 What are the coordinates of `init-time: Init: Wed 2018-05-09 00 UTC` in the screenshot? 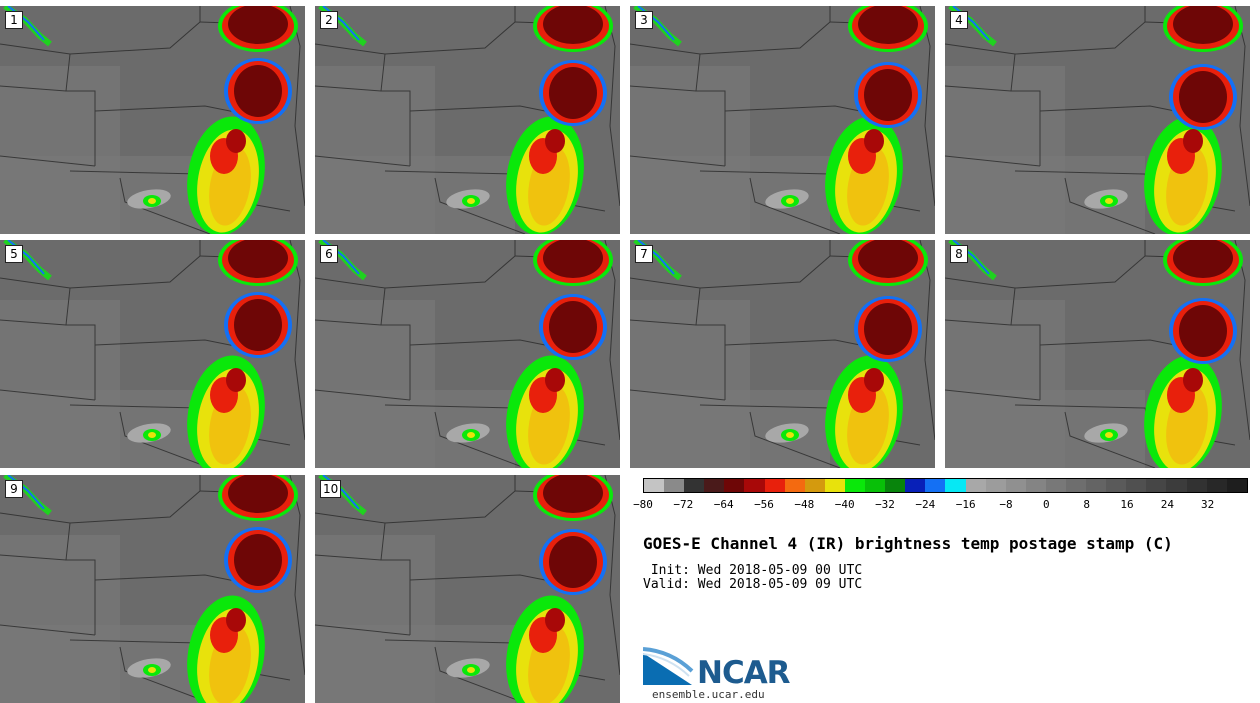 It's located at (753, 570).